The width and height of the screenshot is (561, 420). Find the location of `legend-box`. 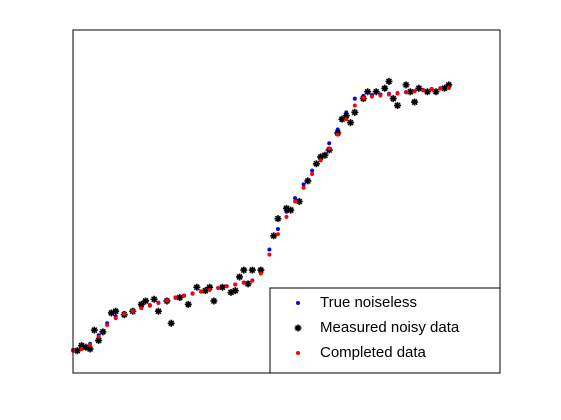

legend-box is located at coordinates (385, 330).